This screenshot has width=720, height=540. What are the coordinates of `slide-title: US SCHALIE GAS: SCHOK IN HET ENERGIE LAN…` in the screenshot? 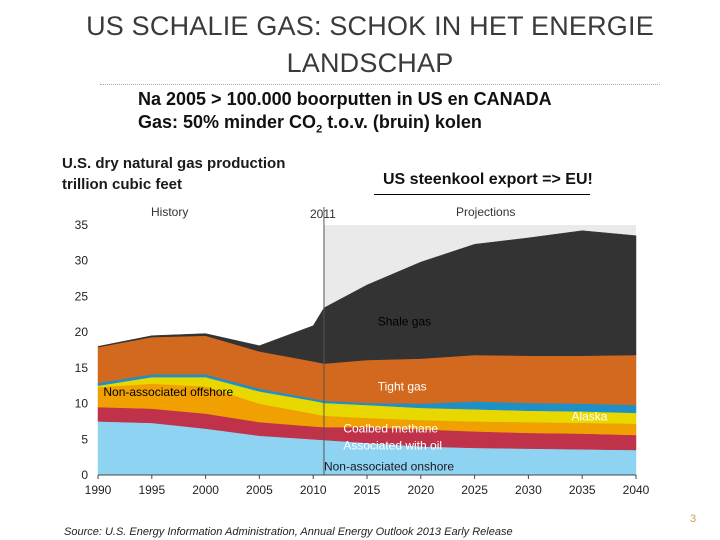 It's located at (370, 44).